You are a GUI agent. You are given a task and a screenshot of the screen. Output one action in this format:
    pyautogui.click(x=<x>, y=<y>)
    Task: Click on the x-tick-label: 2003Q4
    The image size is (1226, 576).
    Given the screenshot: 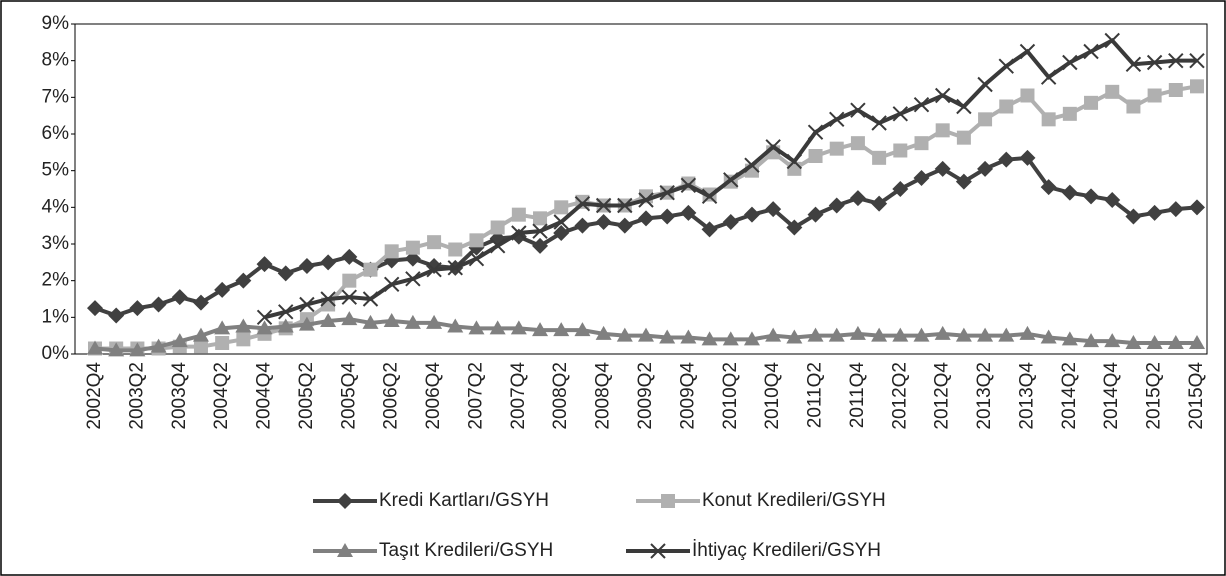 What is the action you would take?
    pyautogui.click(x=179, y=396)
    